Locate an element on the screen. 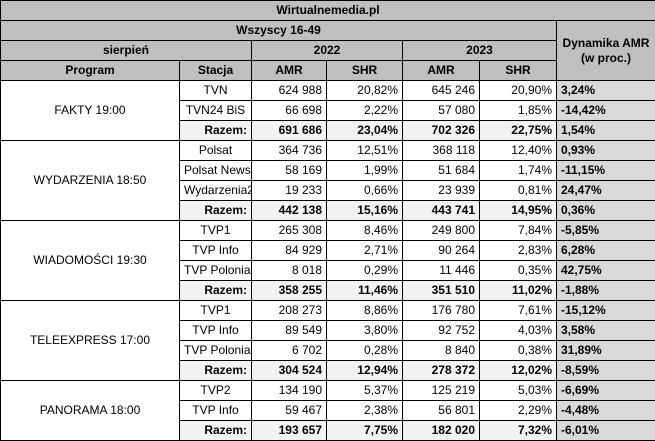  shr-2023-cell: 12,40% is located at coordinates (518, 150).